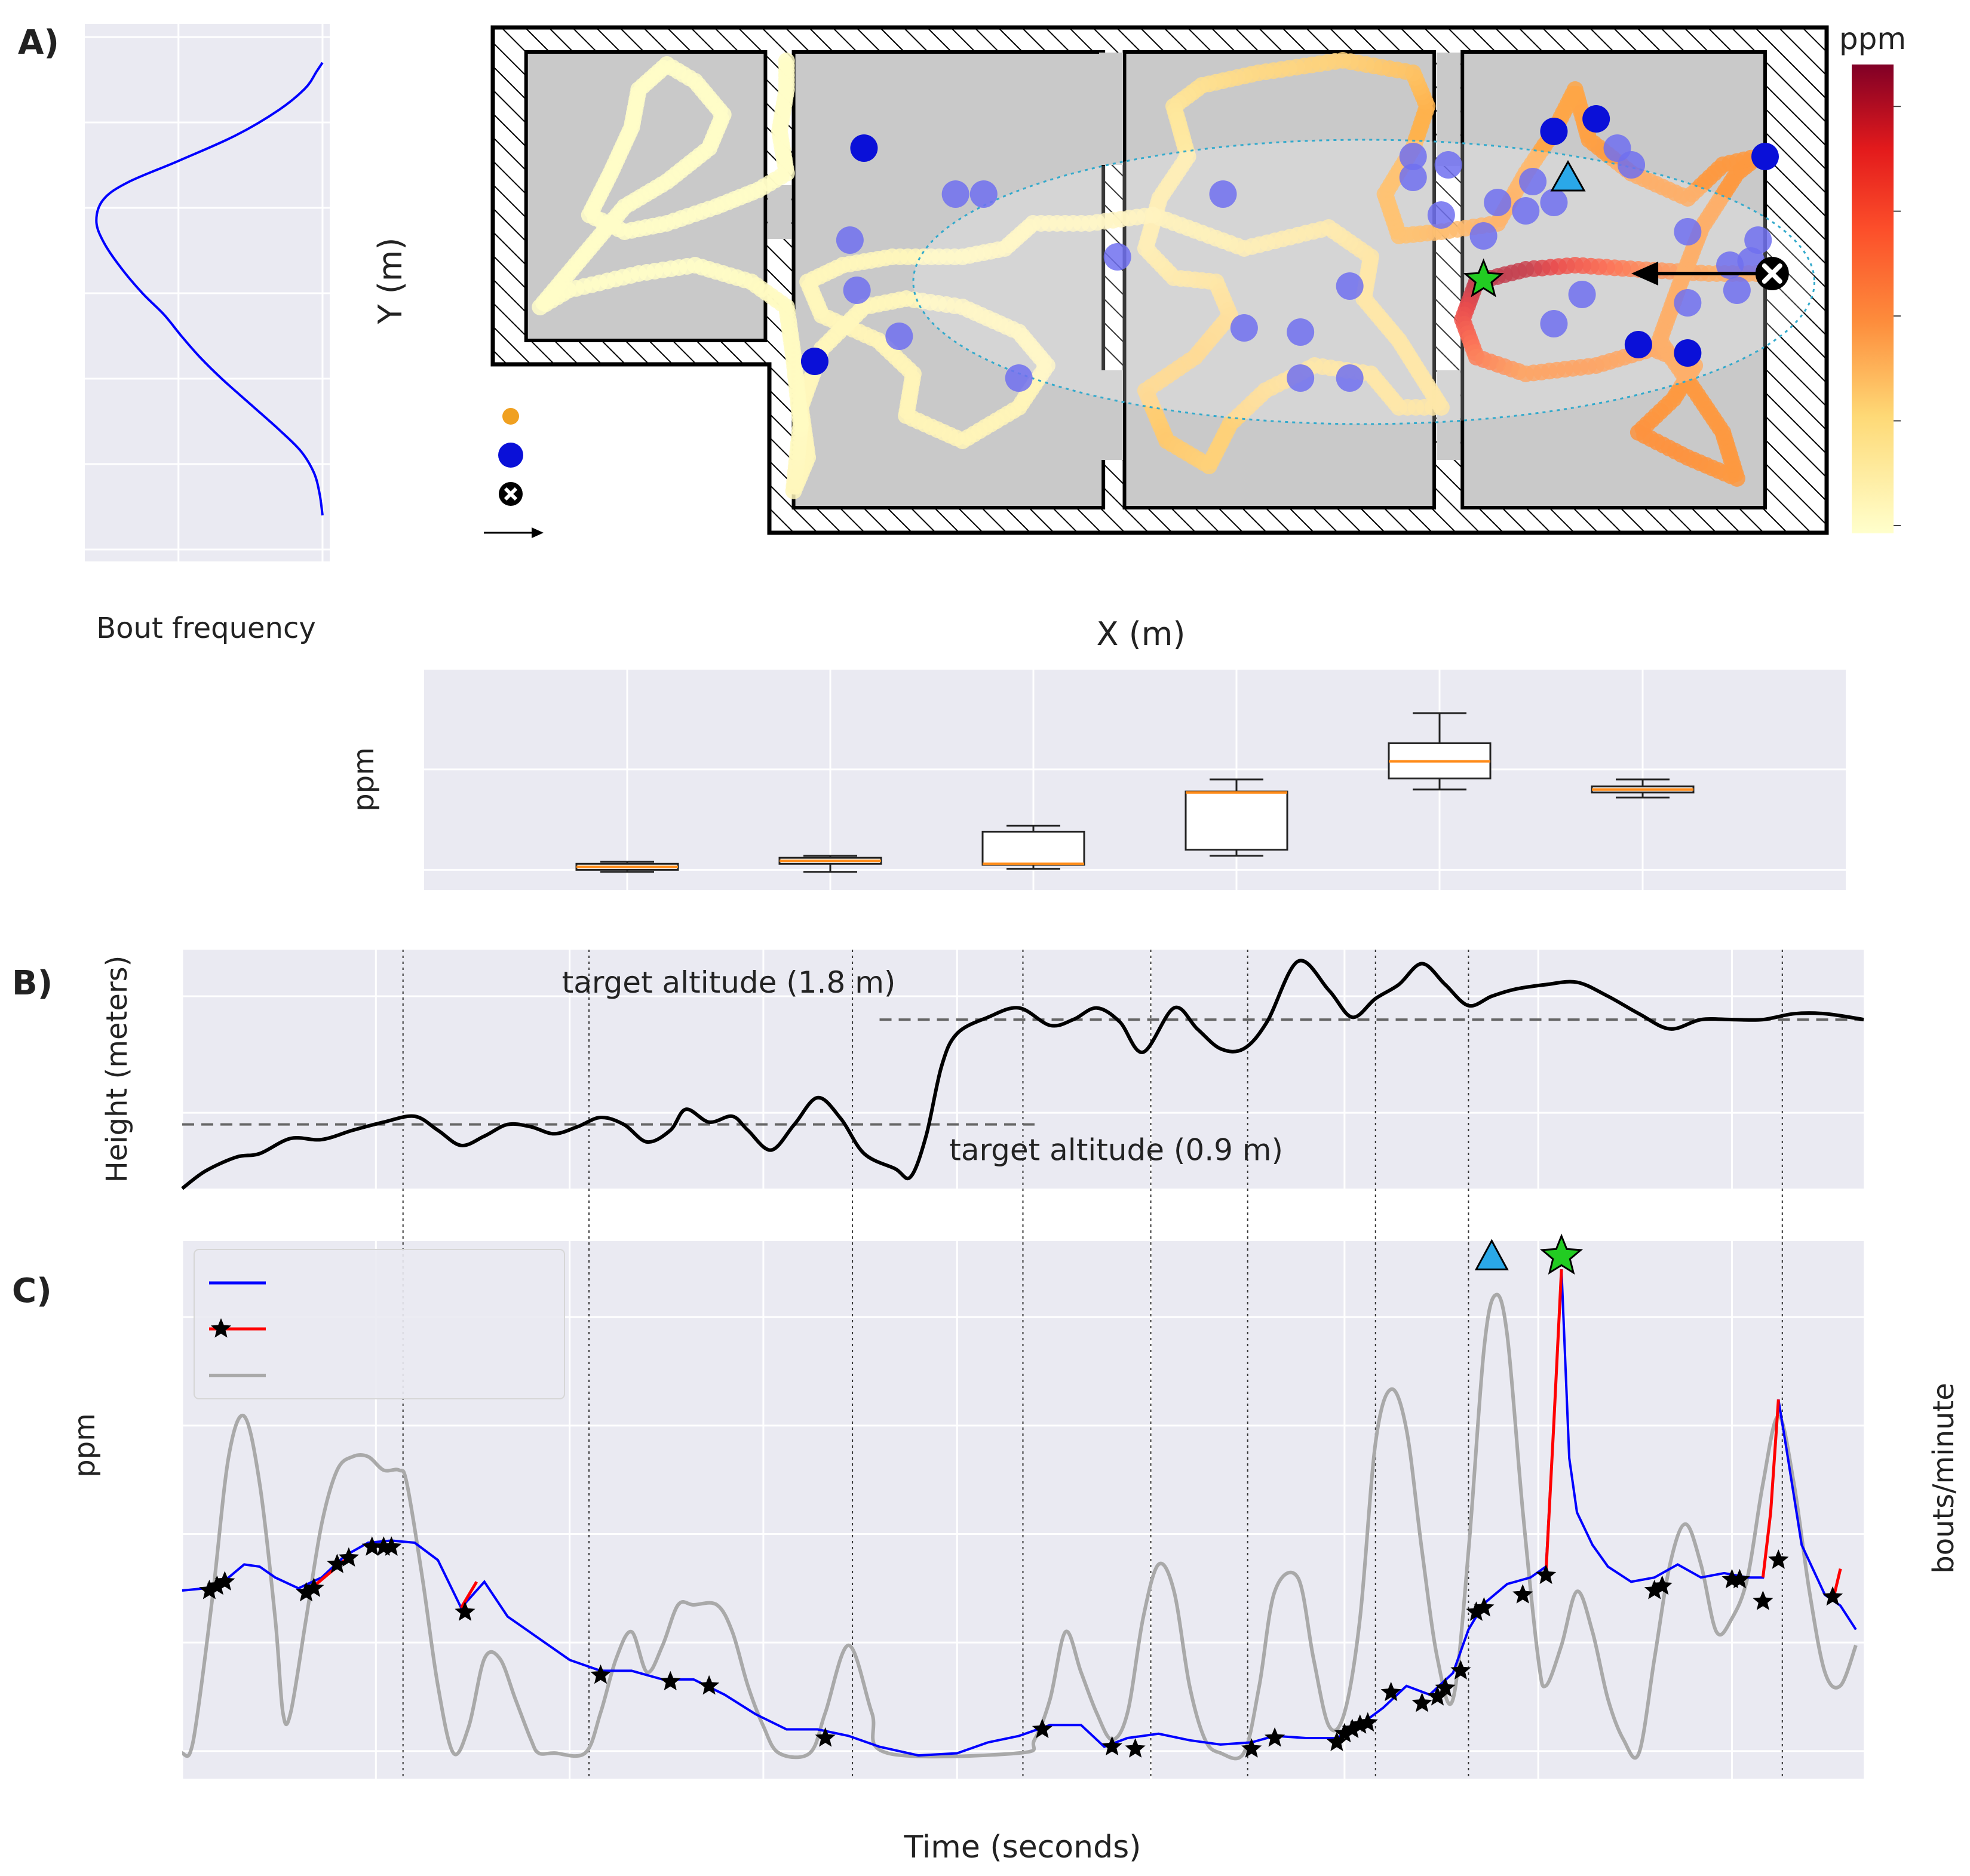 This screenshot has width=1970, height=1876. Describe the element at coordinates (1873, 39) in the screenshot. I see `colorbar-label: ppm` at that location.